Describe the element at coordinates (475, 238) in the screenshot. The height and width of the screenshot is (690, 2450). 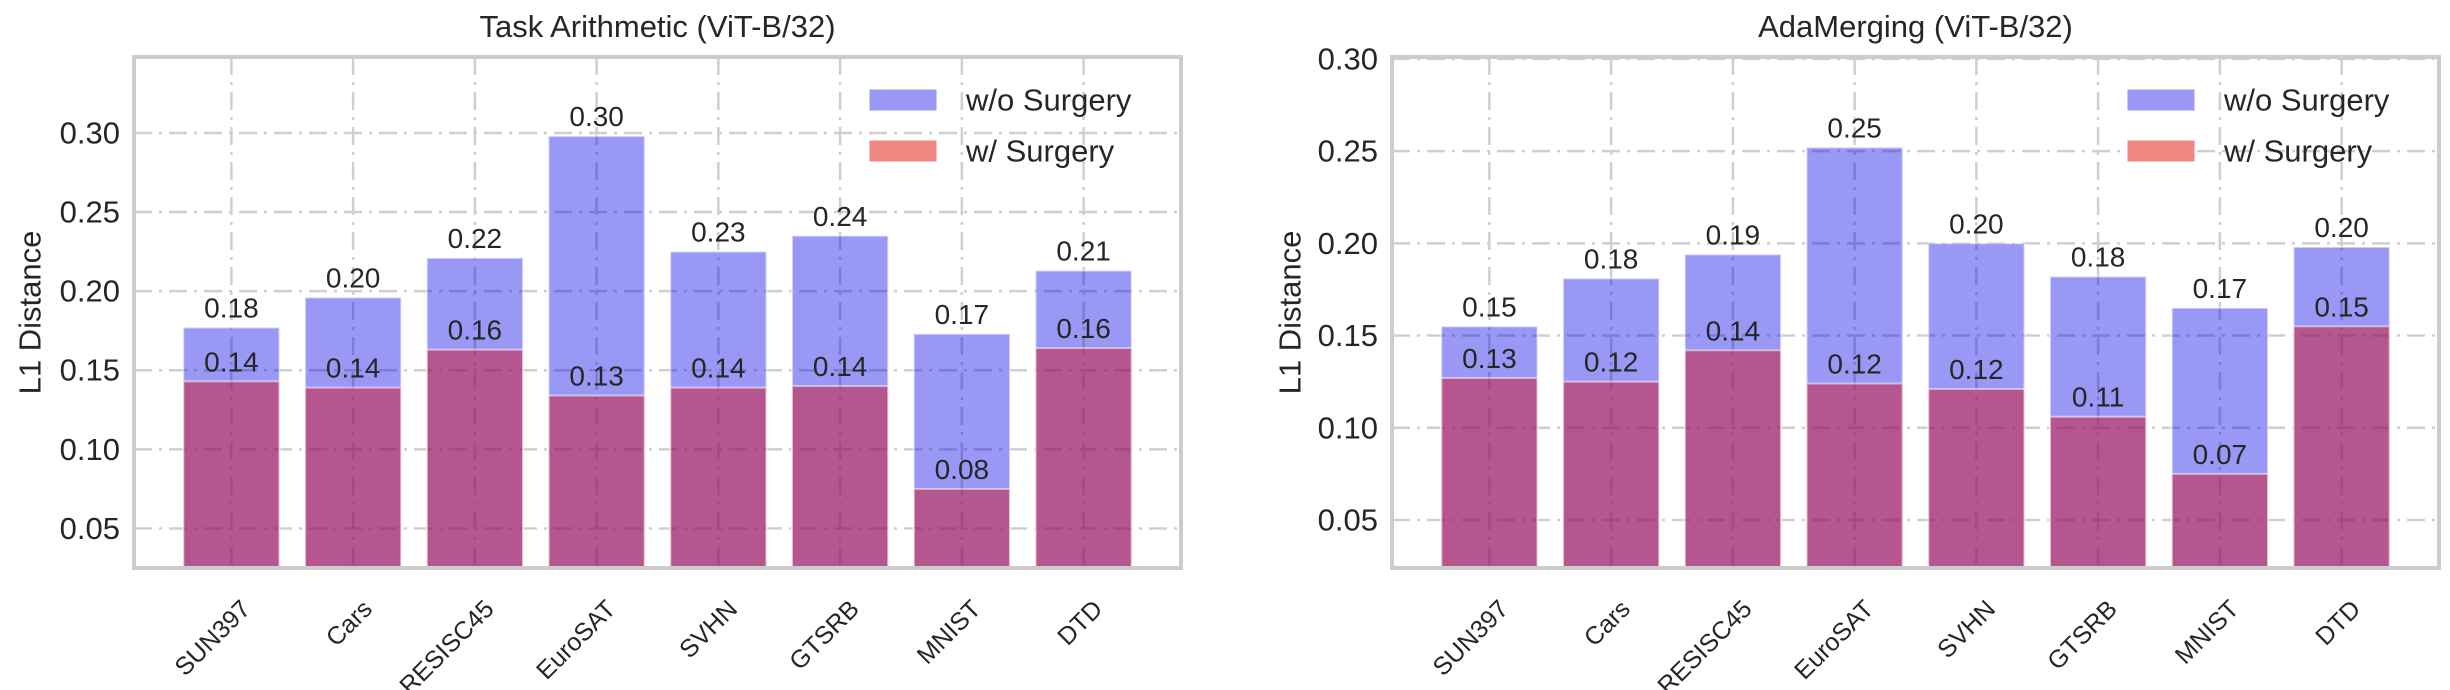
I see `bar-value-label: 0.22` at that location.